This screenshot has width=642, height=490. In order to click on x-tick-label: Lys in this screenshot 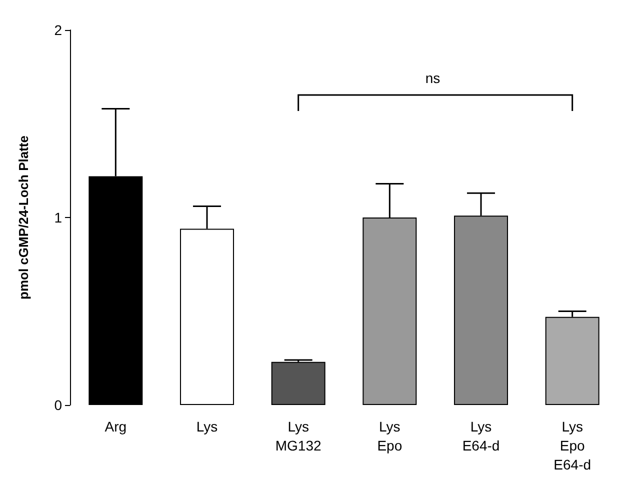, I will do `click(207, 426)`.